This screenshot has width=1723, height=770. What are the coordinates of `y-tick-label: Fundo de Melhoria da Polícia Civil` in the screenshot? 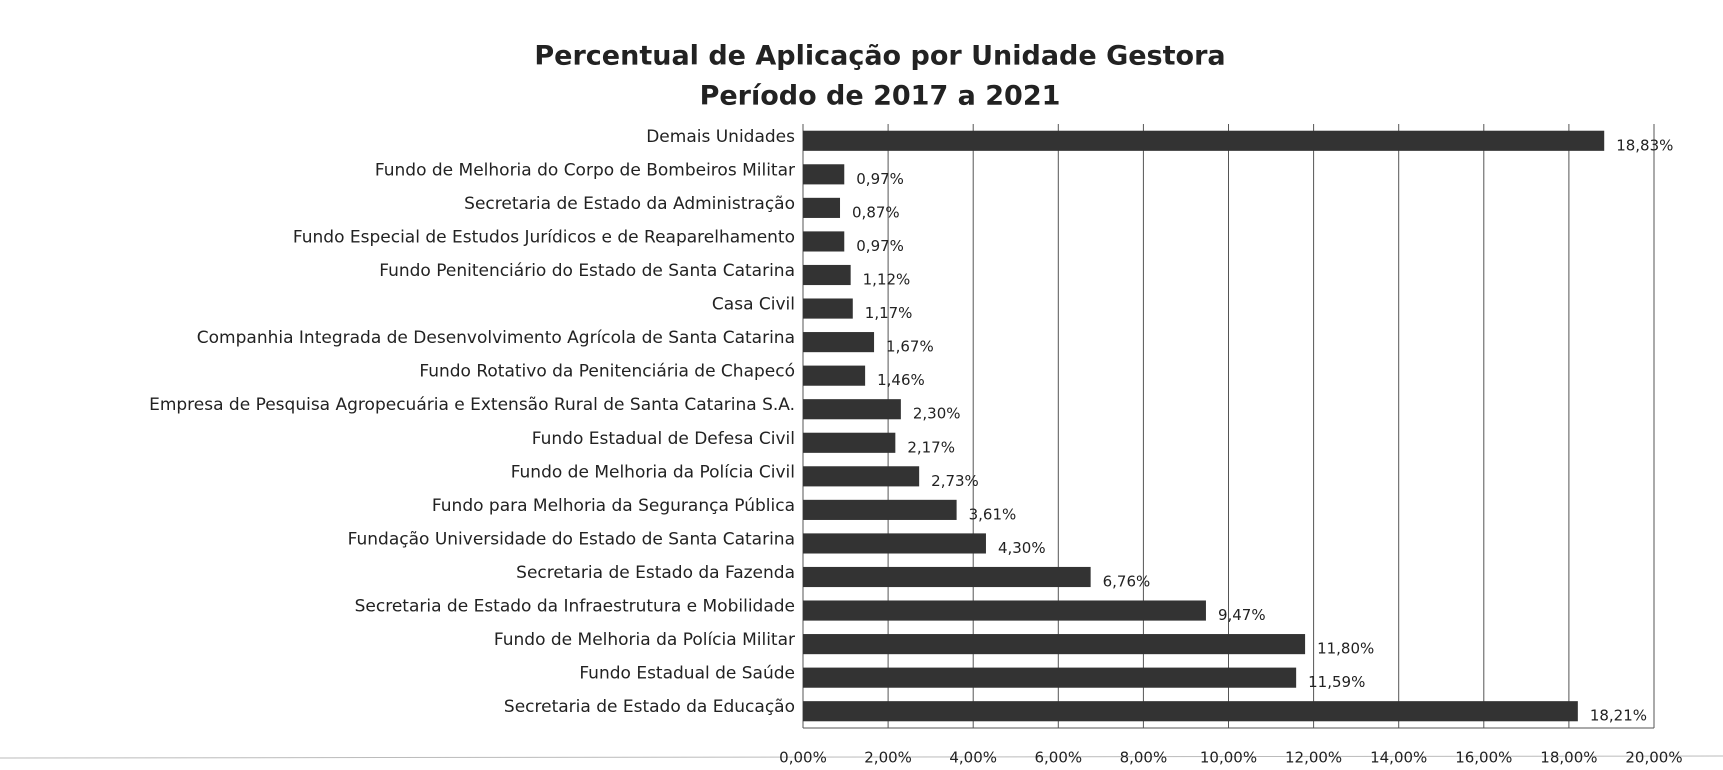 It's located at (653, 472).